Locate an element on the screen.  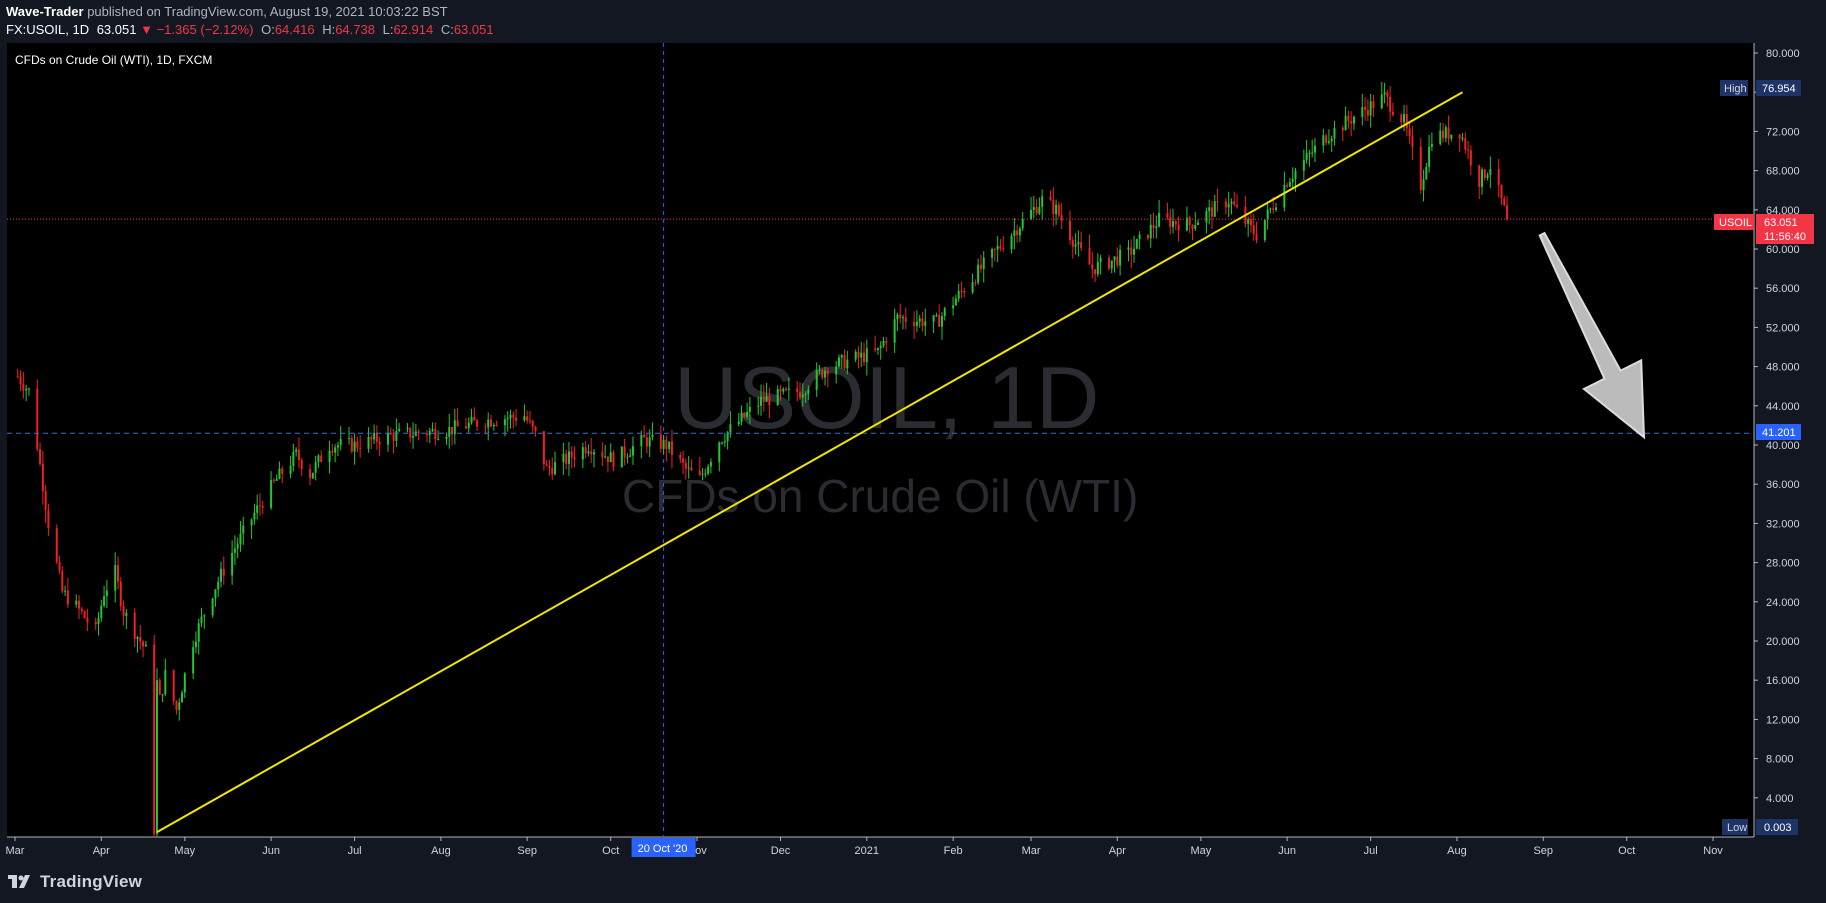
close-value: 63.051 is located at coordinates (473, 29).